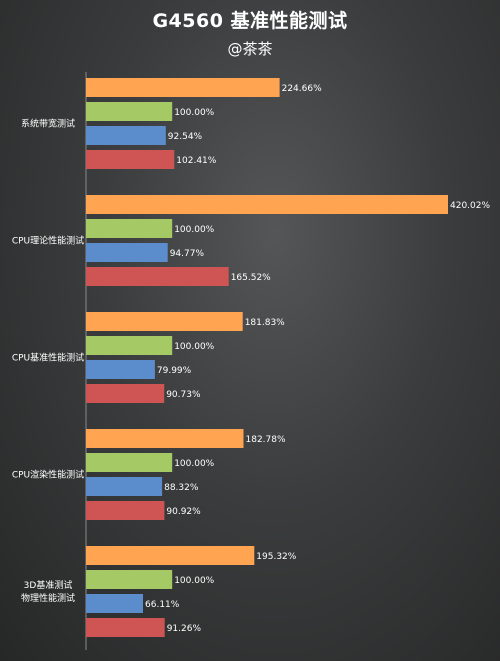 The width and height of the screenshot is (500, 661). What do you see at coordinates (174, 371) in the screenshot?
I see `data-label: 79.99%` at bounding box center [174, 371].